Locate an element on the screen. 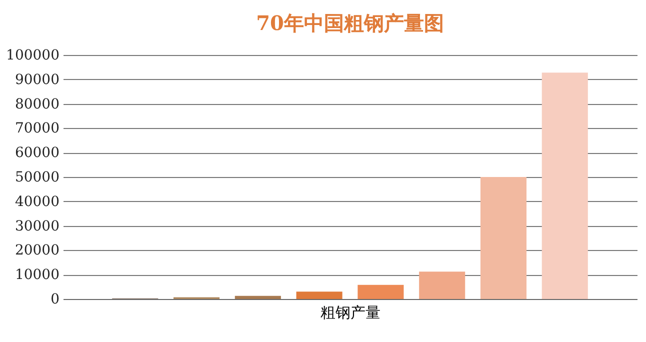  y-tick-label: 20000 is located at coordinates (37, 250).